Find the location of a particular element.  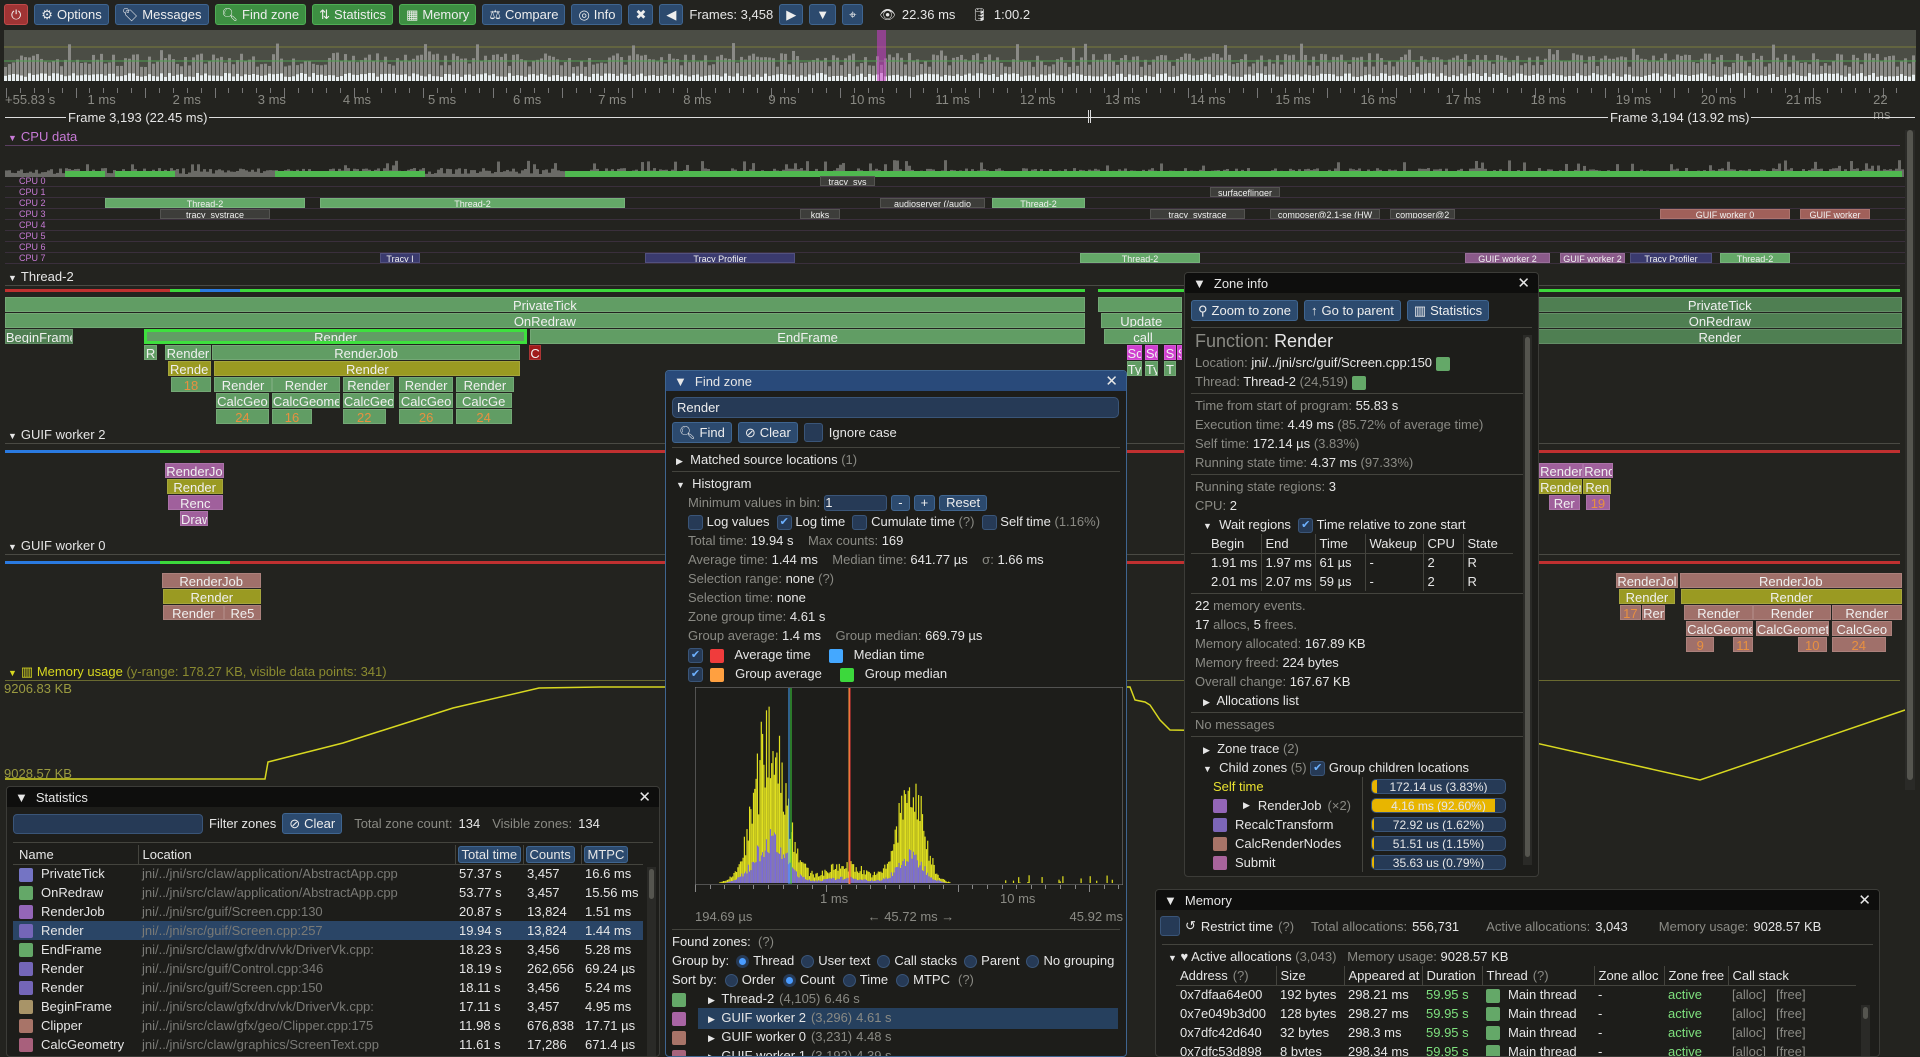

wait-region-row: 1.91 ms 1.97 ms 61 µs -2 R is located at coordinates (1352, 562).